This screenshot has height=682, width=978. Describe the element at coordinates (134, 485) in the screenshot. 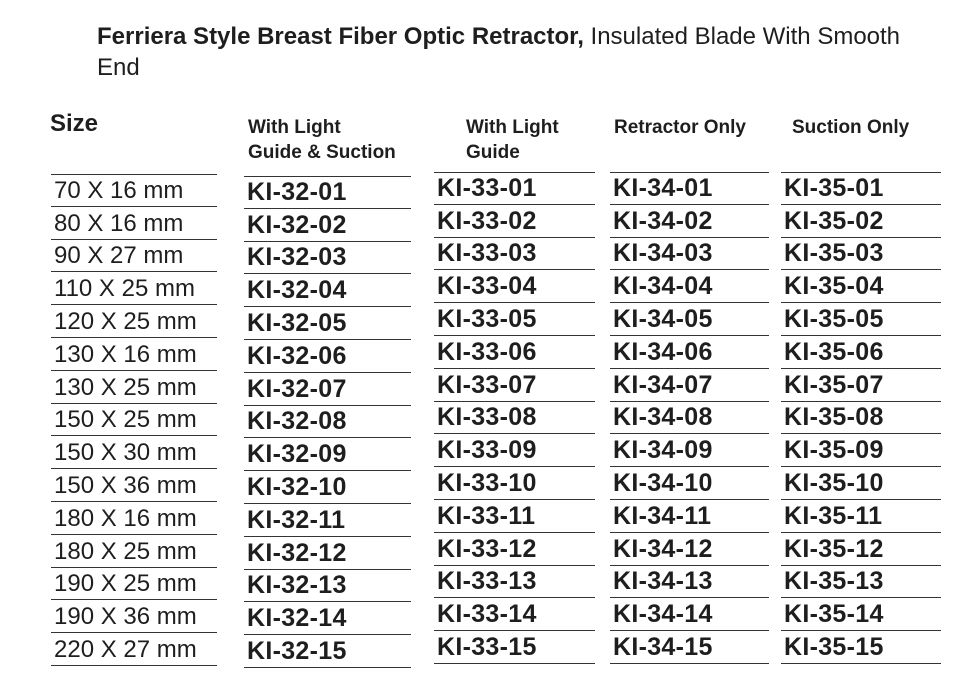

I see `size-cell: 150 X 36 mm` at that location.